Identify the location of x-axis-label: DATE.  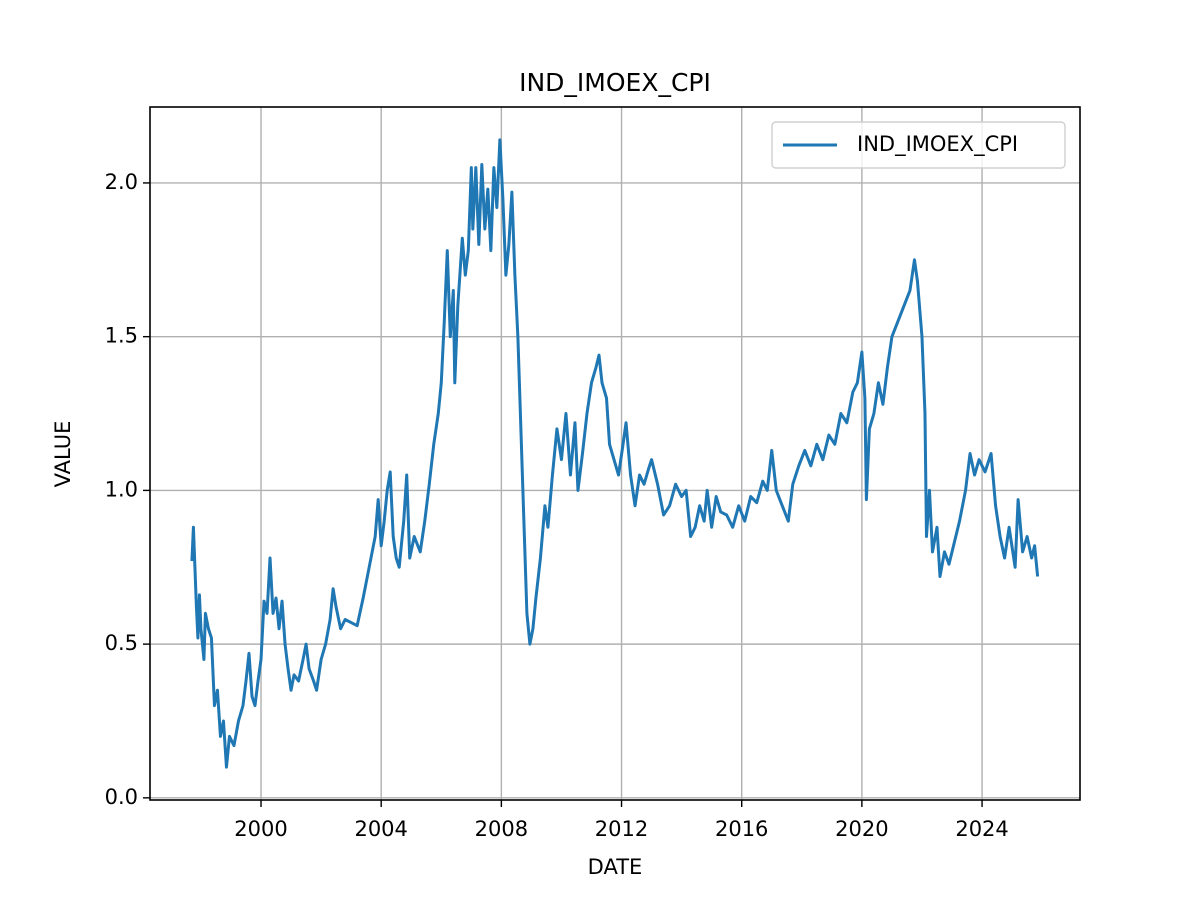
(615, 867).